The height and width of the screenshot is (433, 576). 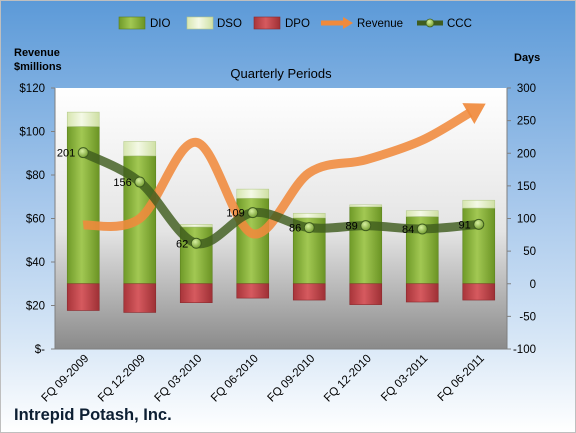 What do you see at coordinates (122, 183) in the screenshot?
I see `ccc-data-label: 156` at bounding box center [122, 183].